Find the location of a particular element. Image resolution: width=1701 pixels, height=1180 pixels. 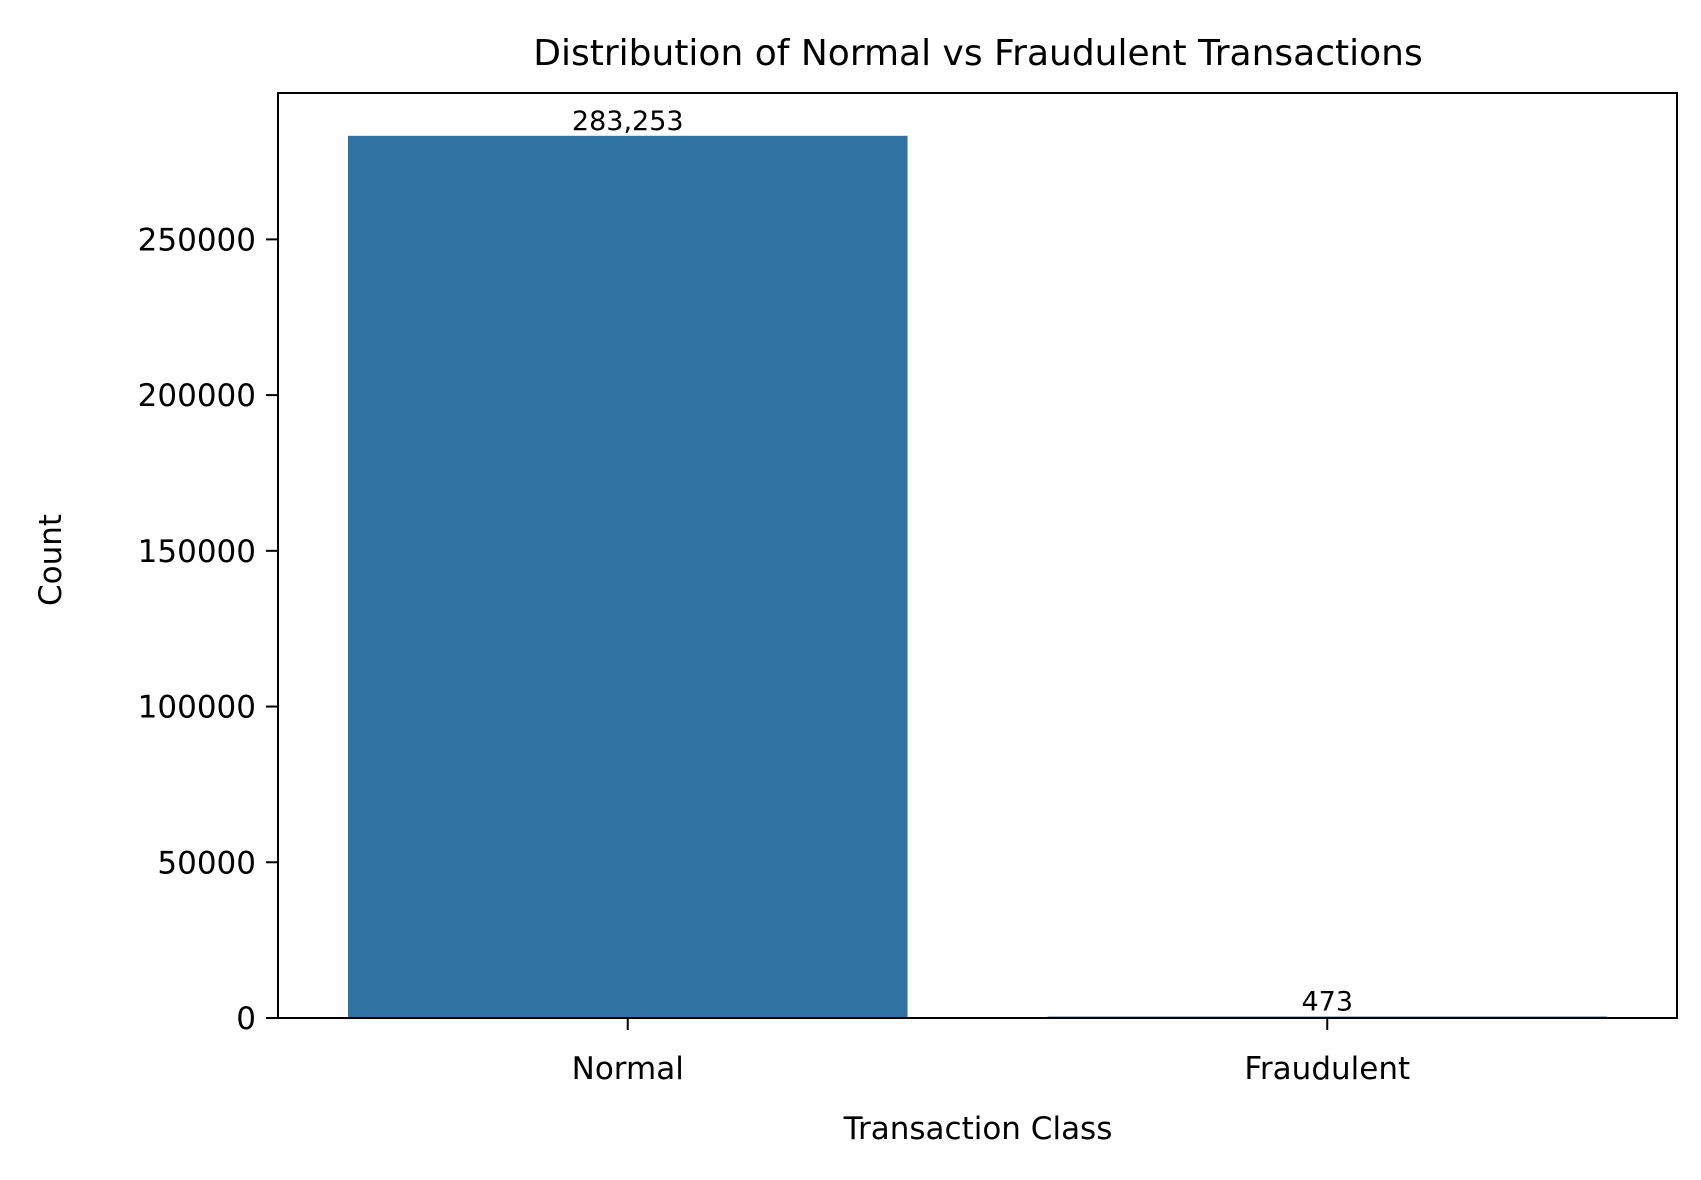

x-tick-label-normal: Normal is located at coordinates (628, 1069).